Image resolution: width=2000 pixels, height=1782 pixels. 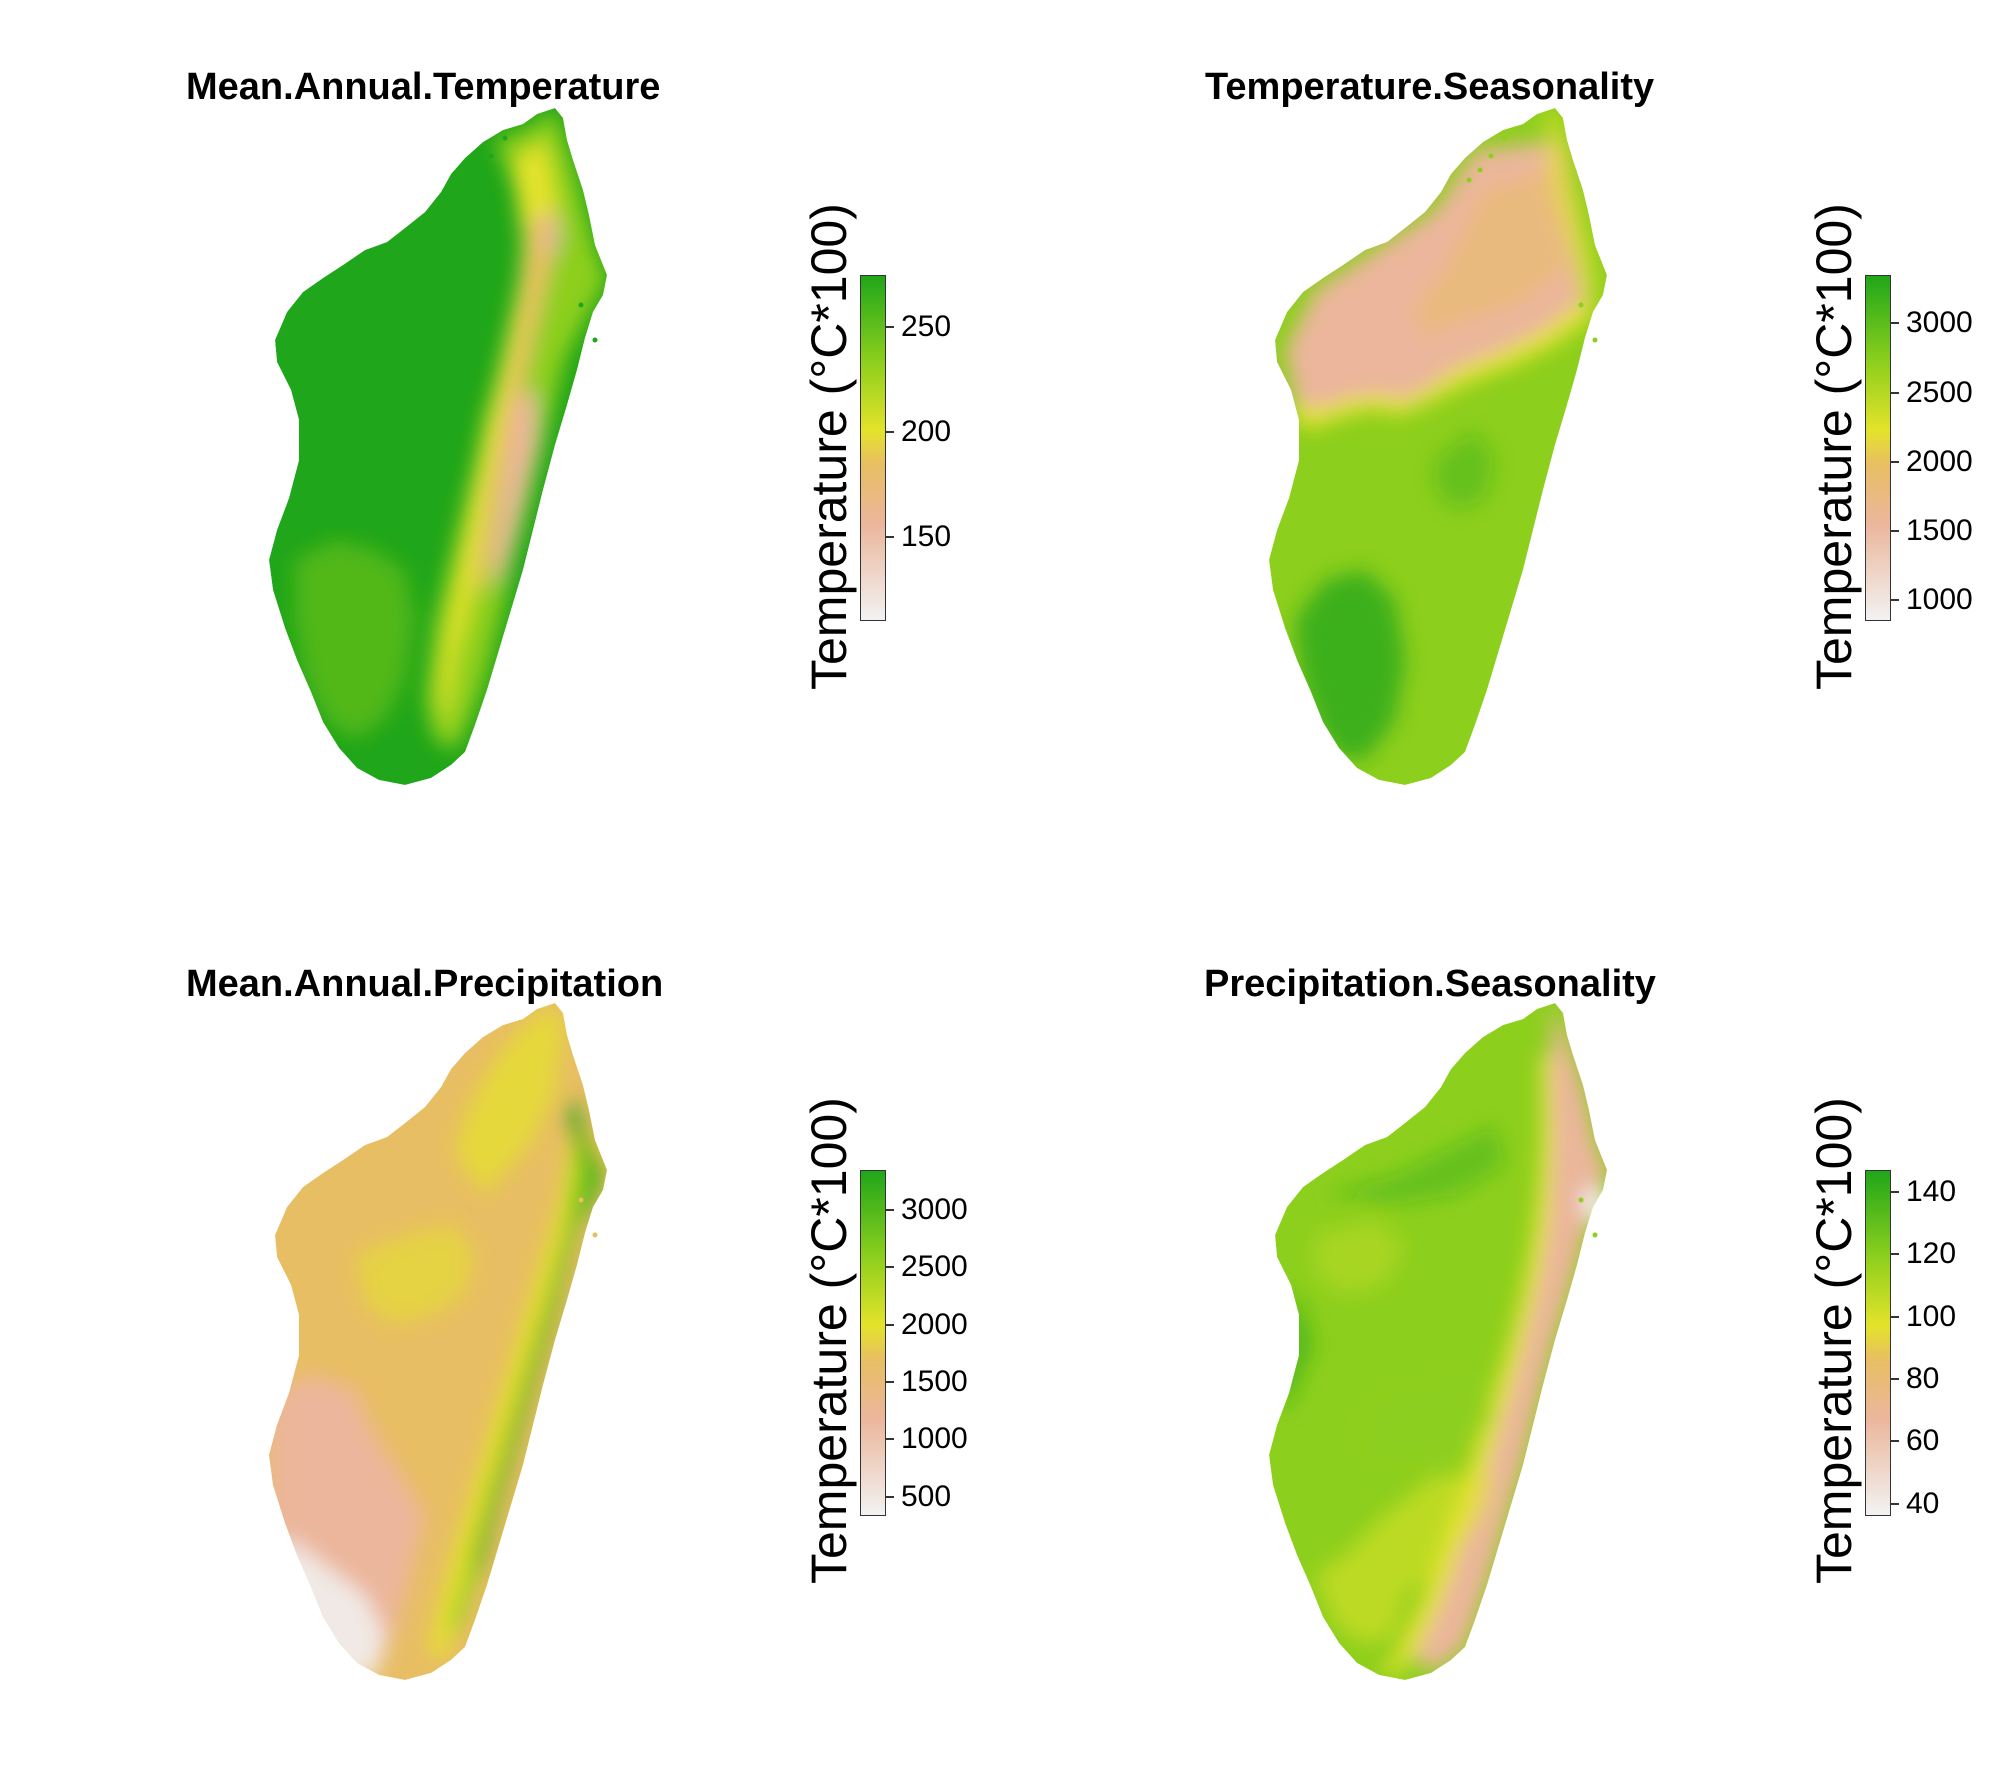 I want to click on colorbar-tick: 40, so click(x=1915, y=1503).